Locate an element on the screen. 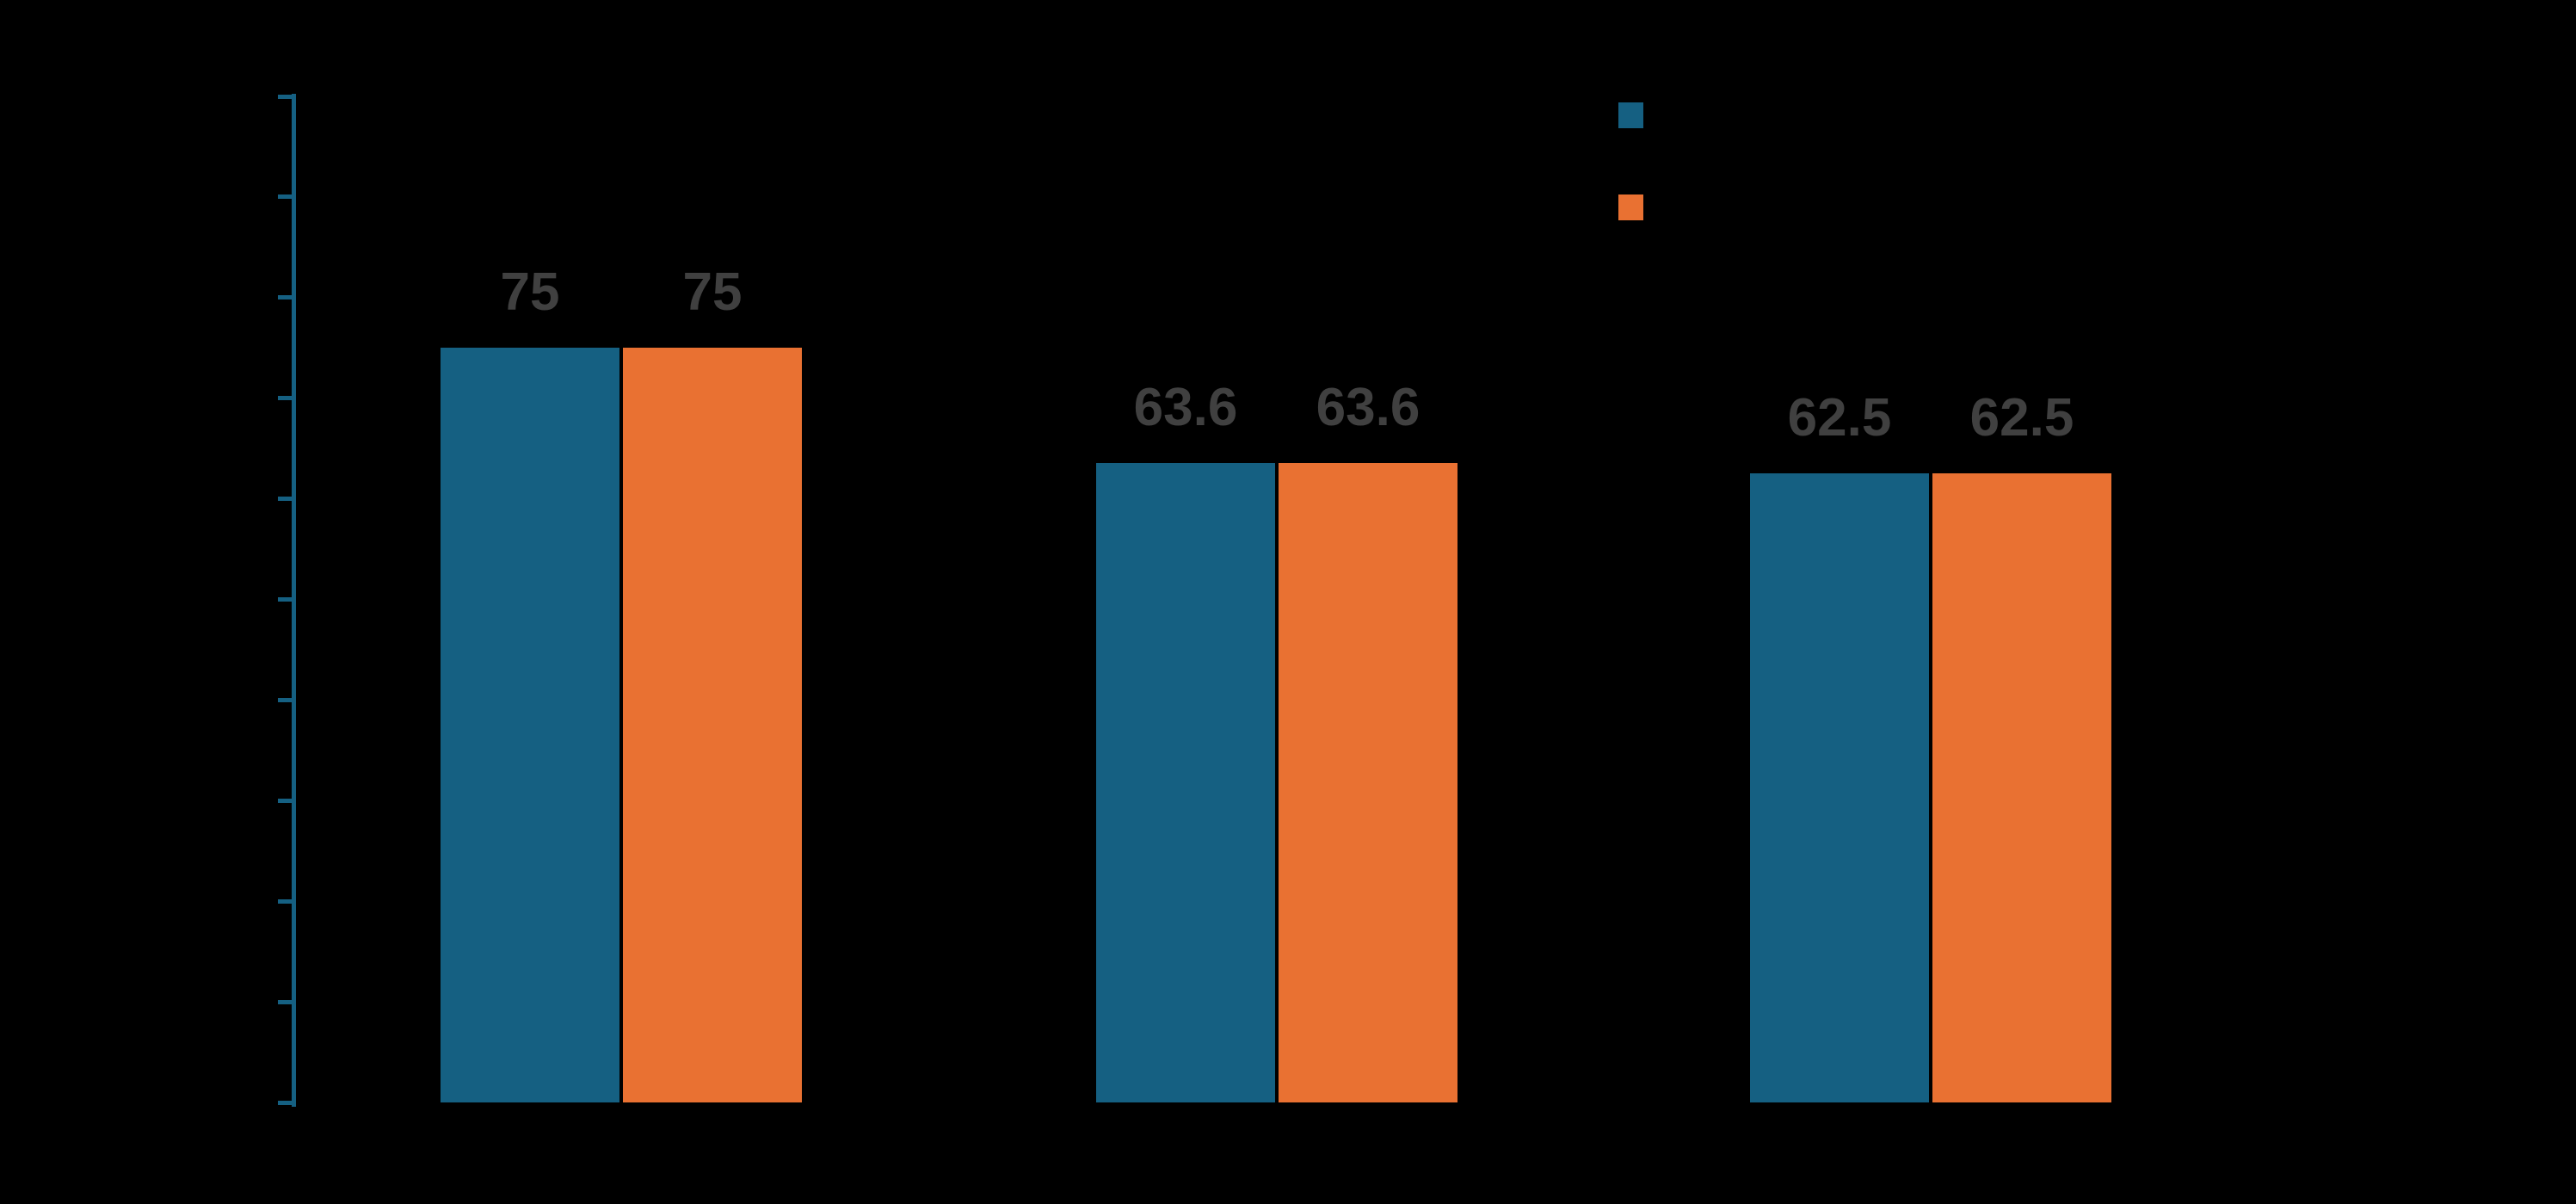  bar-series-2-group1 is located at coordinates (713, 725).